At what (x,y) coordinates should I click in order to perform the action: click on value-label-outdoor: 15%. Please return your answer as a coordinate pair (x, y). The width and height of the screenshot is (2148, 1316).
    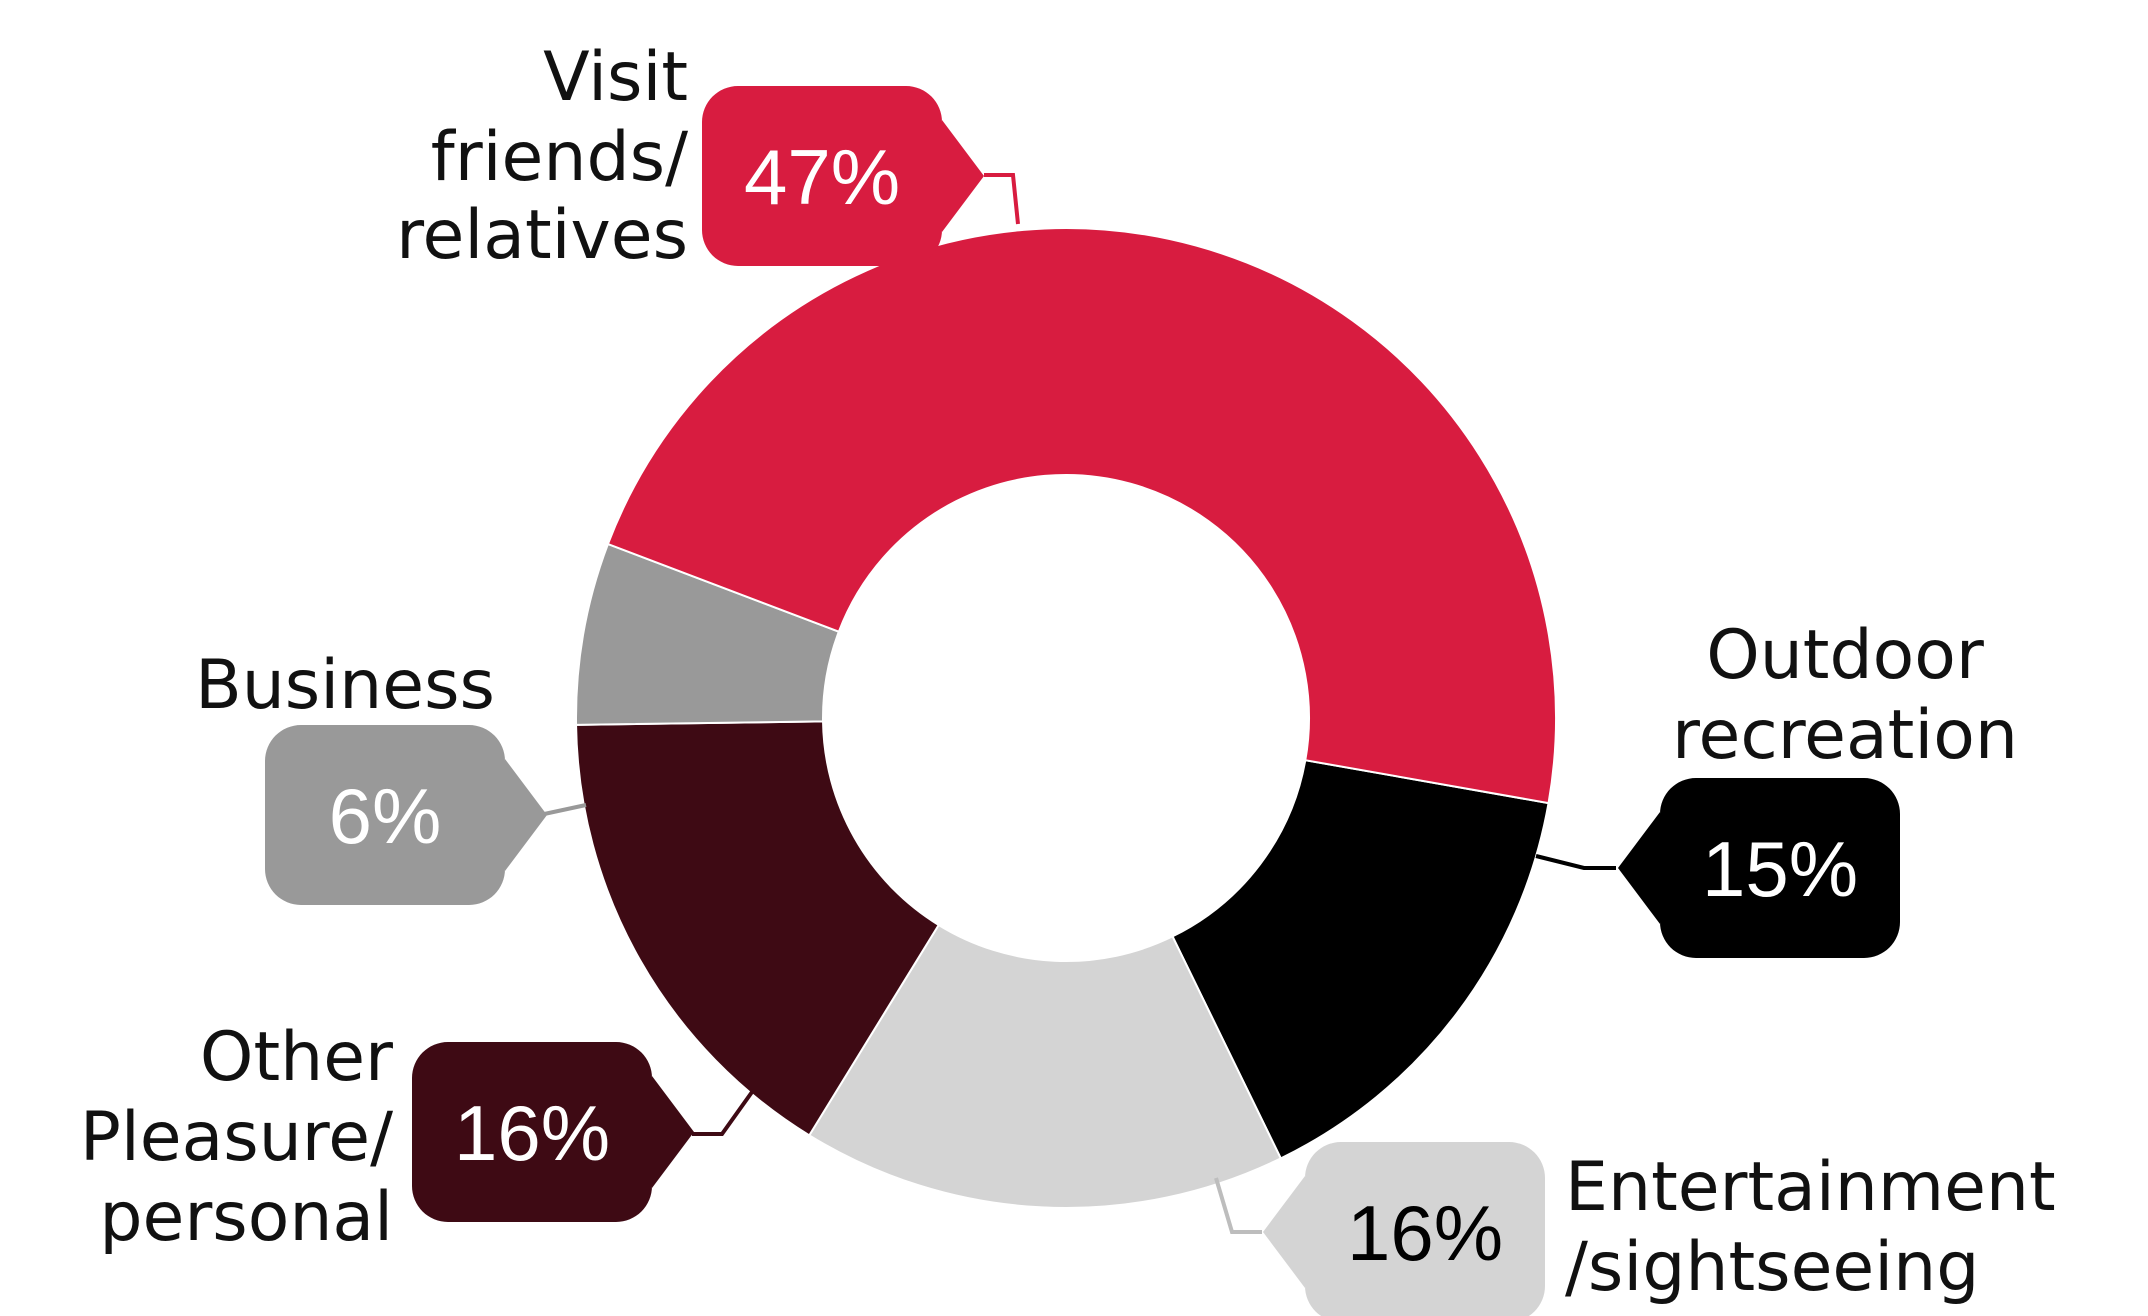
    Looking at the image, I should click on (1780, 869).